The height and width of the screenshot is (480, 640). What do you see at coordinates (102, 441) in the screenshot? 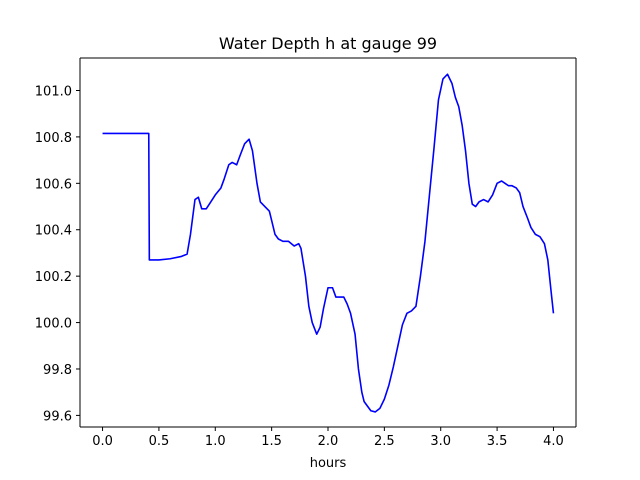
I see `x-tick-label: 0.0` at bounding box center [102, 441].